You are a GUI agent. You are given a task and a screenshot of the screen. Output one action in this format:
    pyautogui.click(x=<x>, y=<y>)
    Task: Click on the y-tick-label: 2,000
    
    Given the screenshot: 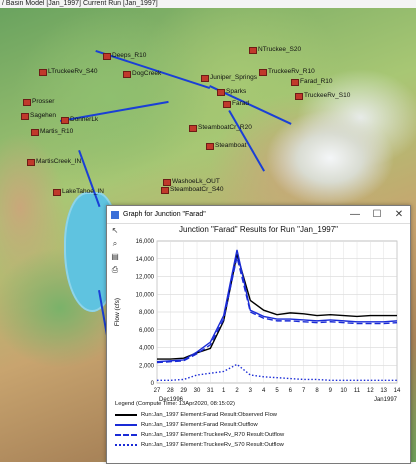 What is the action you would take?
    pyautogui.click(x=147, y=366)
    